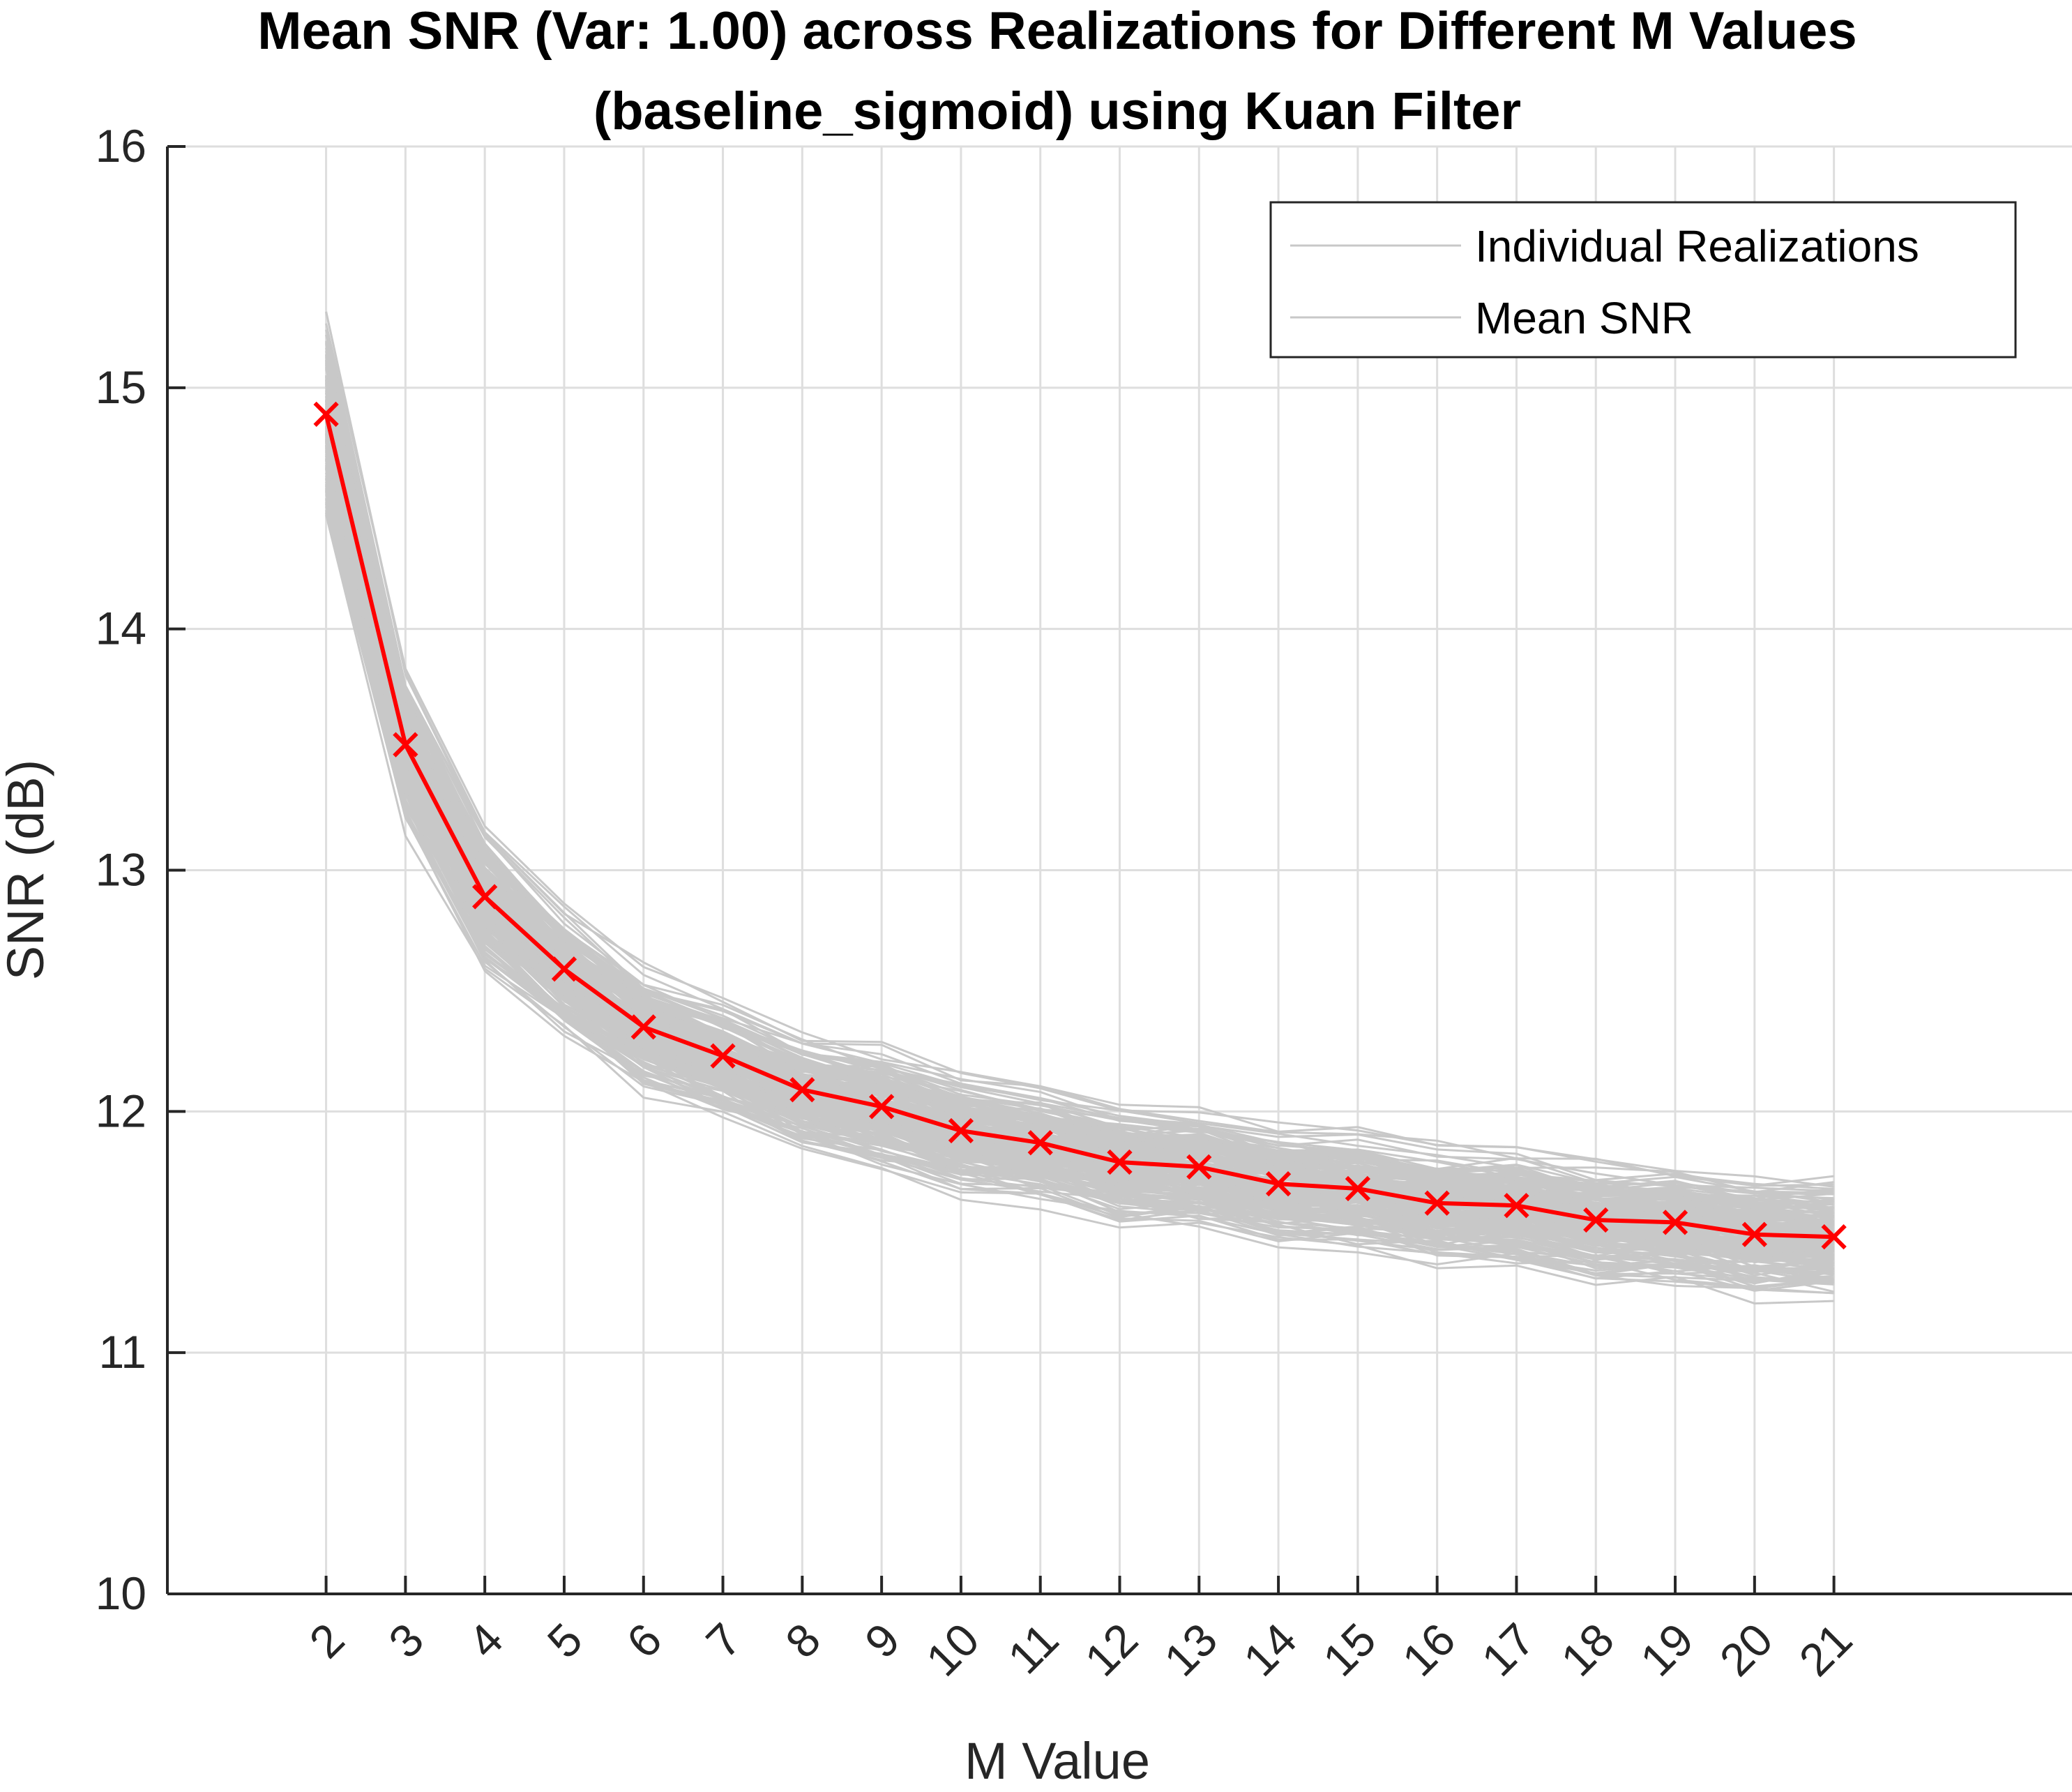  I want to click on x-tick-label: 11, so click(1033, 1648).